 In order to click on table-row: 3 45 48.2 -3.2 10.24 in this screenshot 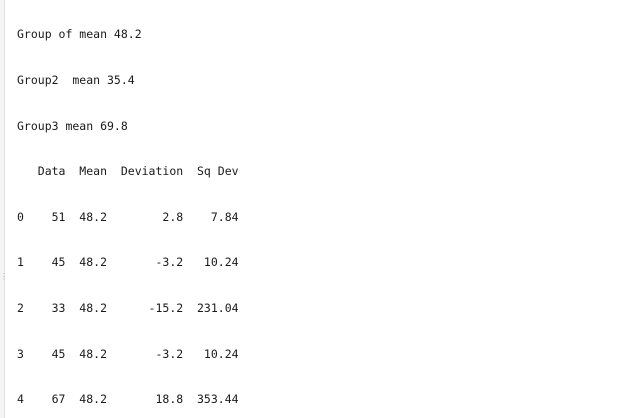, I will do `click(128, 353)`.